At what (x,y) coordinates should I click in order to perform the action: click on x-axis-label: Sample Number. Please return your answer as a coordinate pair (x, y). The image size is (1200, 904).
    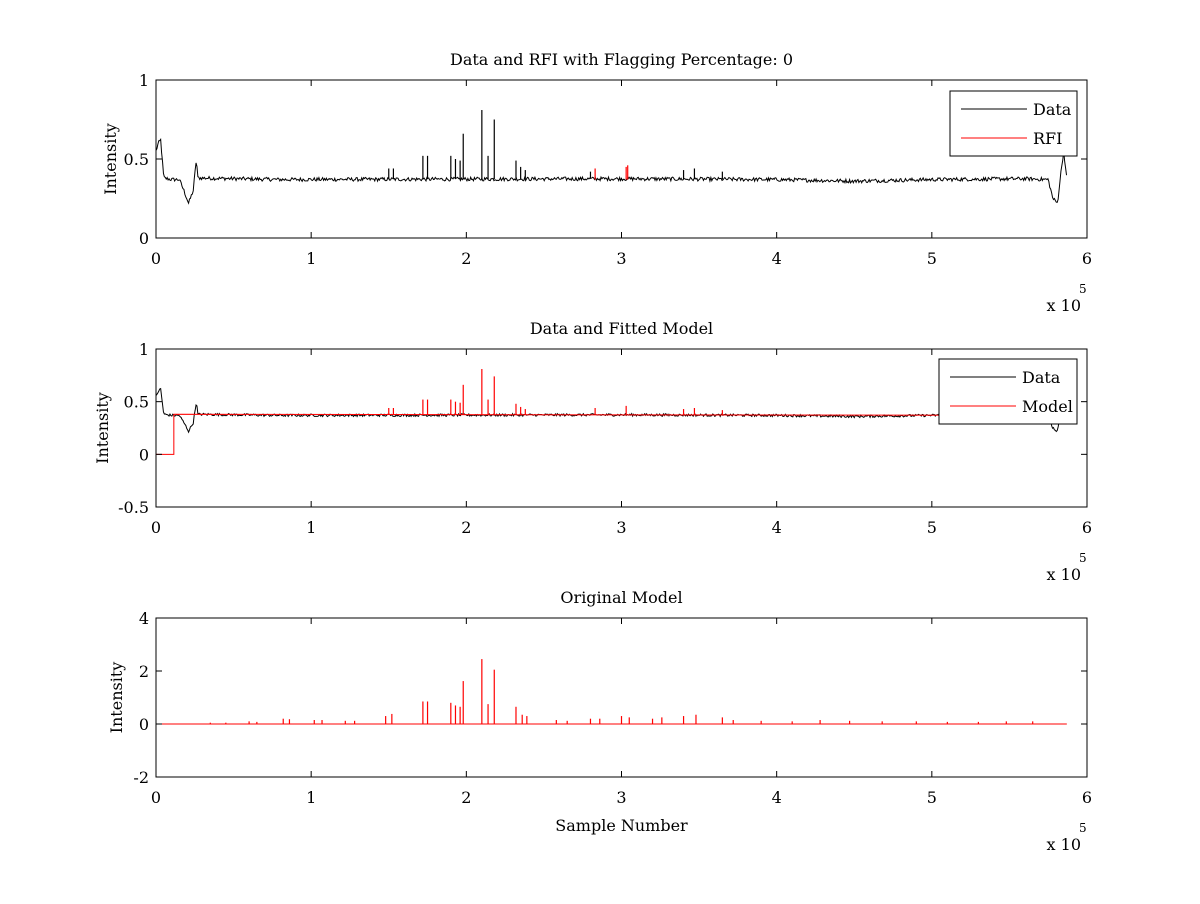
    Looking at the image, I should click on (621, 825).